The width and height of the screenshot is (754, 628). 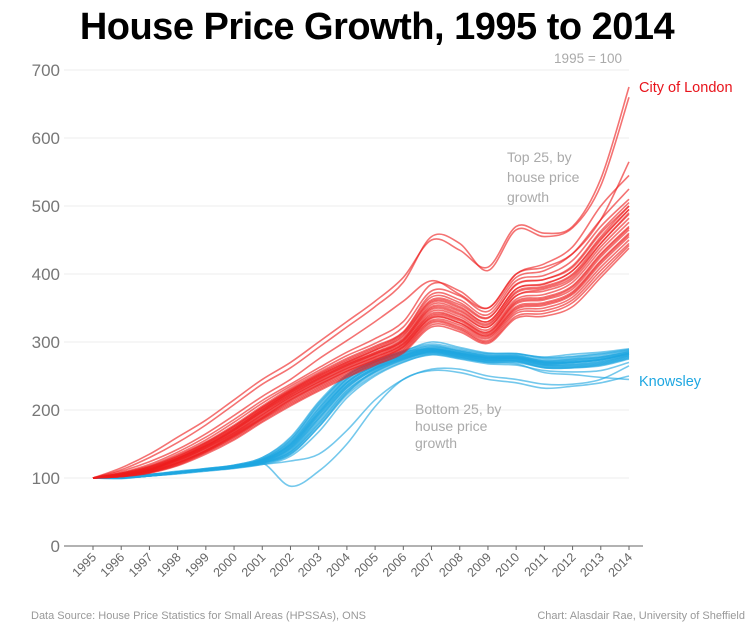 I want to click on x-tick-label: 2012, so click(x=564, y=565).